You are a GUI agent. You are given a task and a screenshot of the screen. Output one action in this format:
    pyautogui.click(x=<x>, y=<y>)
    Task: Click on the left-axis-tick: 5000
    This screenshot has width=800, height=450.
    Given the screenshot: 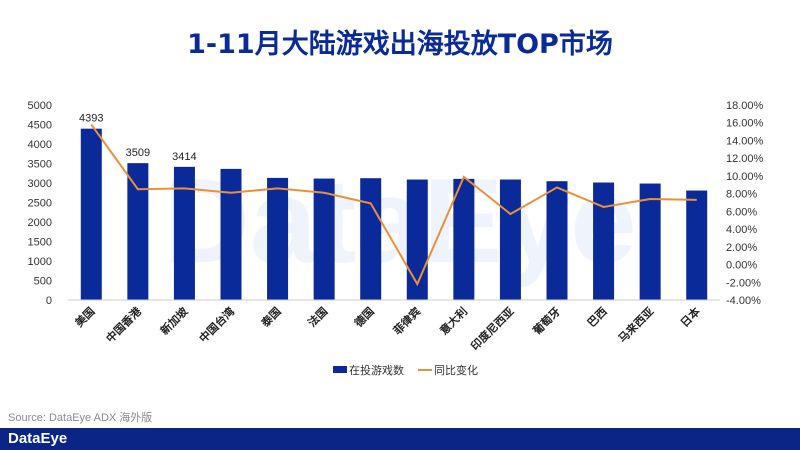 What is the action you would take?
    pyautogui.click(x=40, y=106)
    